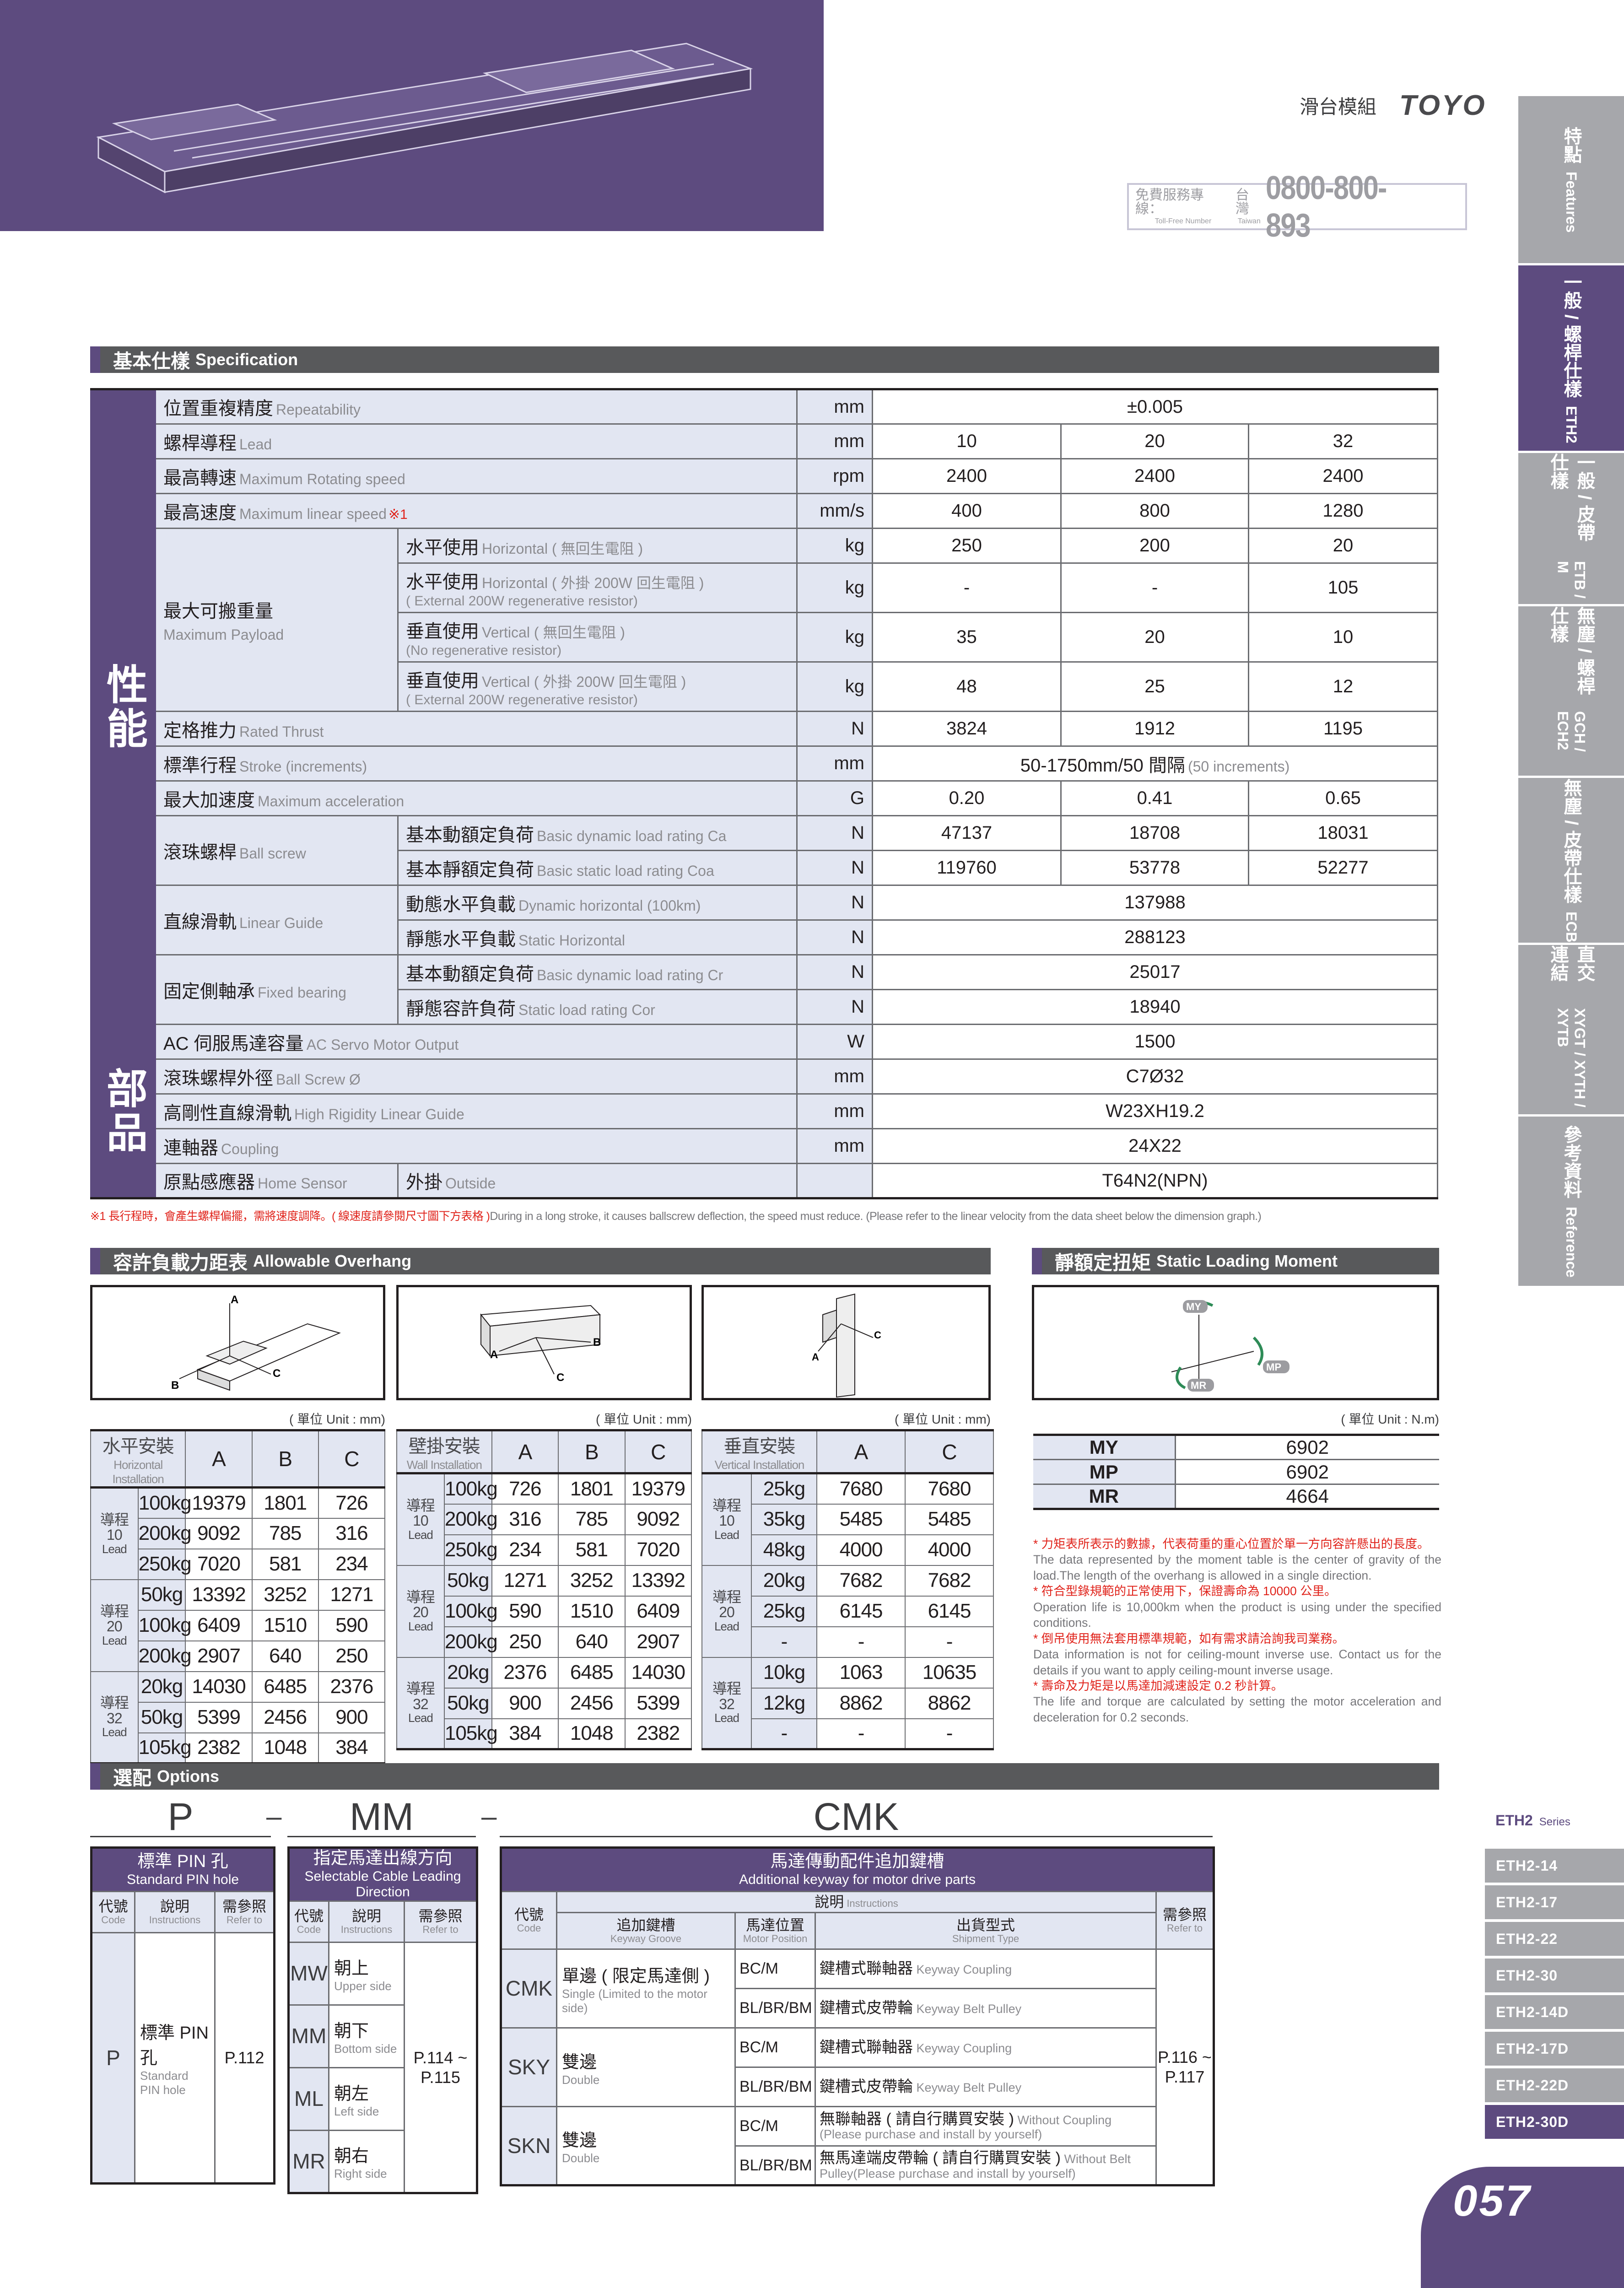 The image size is (1624, 2288). I want to click on label-cn: 垂直使用, so click(442, 681).